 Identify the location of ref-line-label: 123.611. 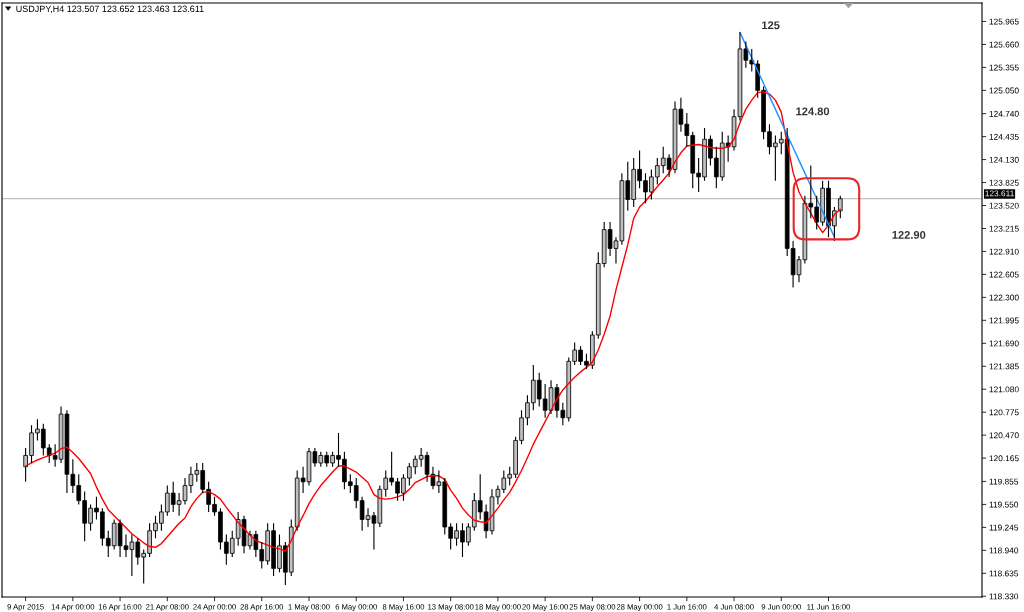
(999, 193).